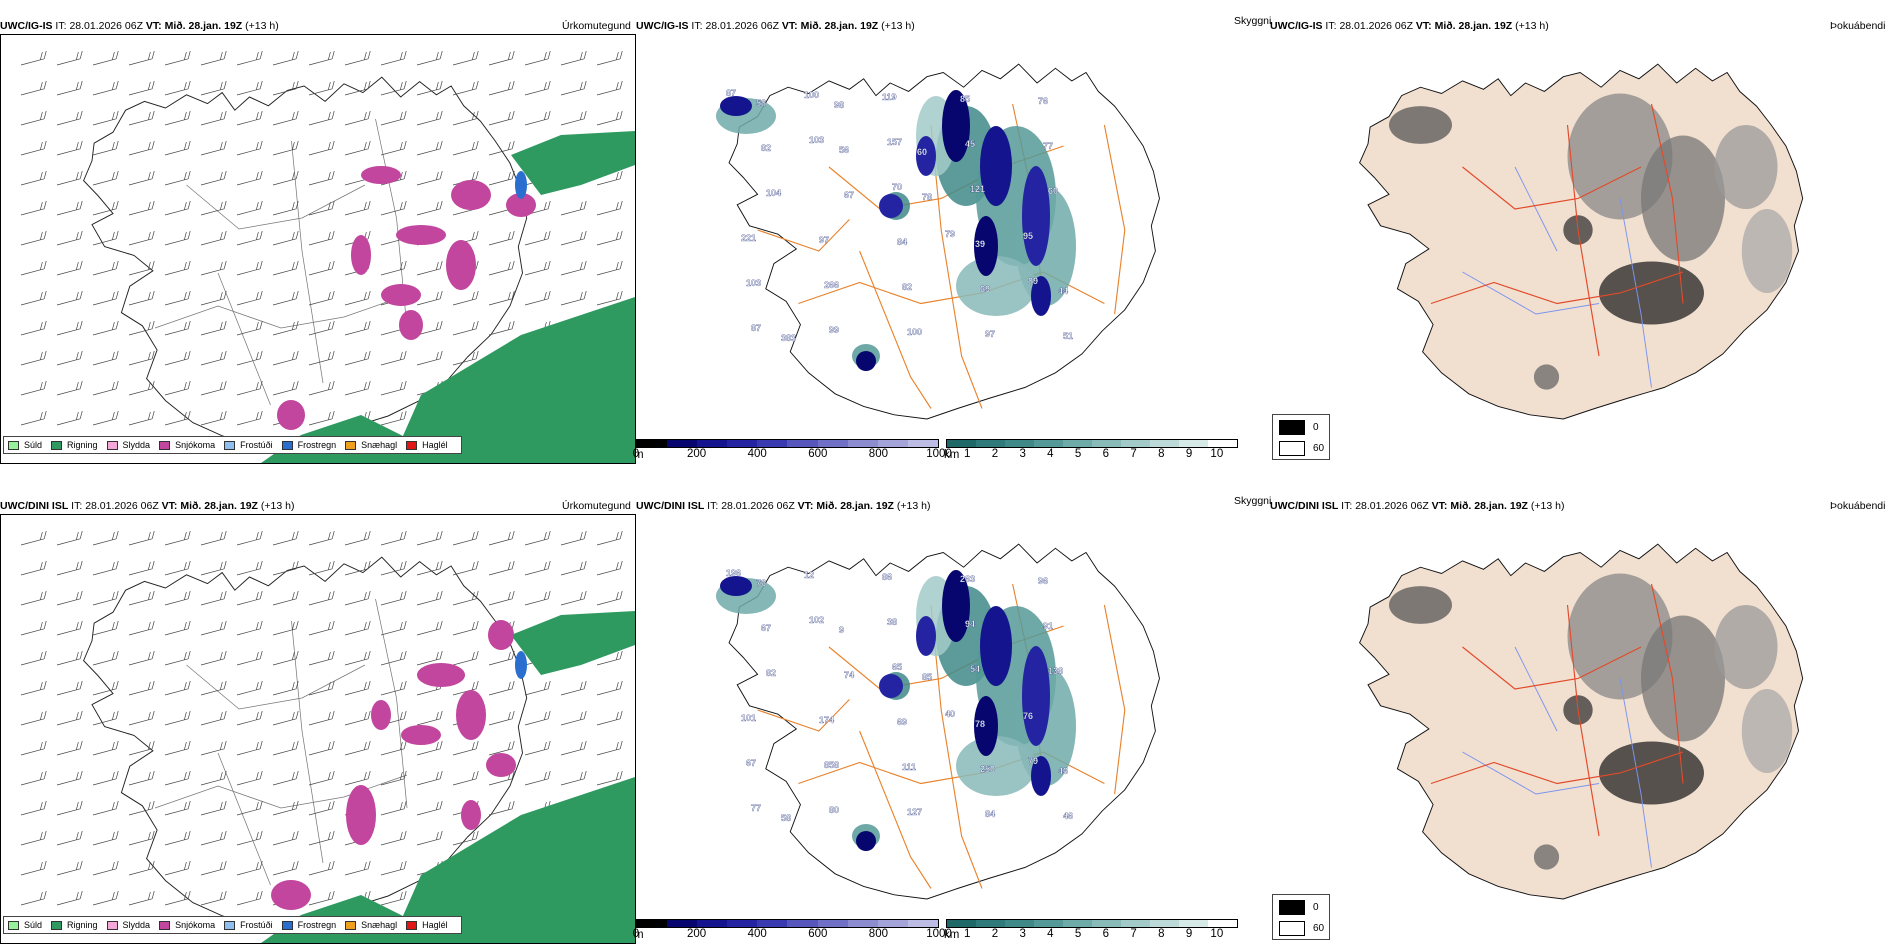 The image size is (1900, 950). Describe the element at coordinates (897, 667) in the screenshot. I see `cloudbase-value-label: 65` at that location.